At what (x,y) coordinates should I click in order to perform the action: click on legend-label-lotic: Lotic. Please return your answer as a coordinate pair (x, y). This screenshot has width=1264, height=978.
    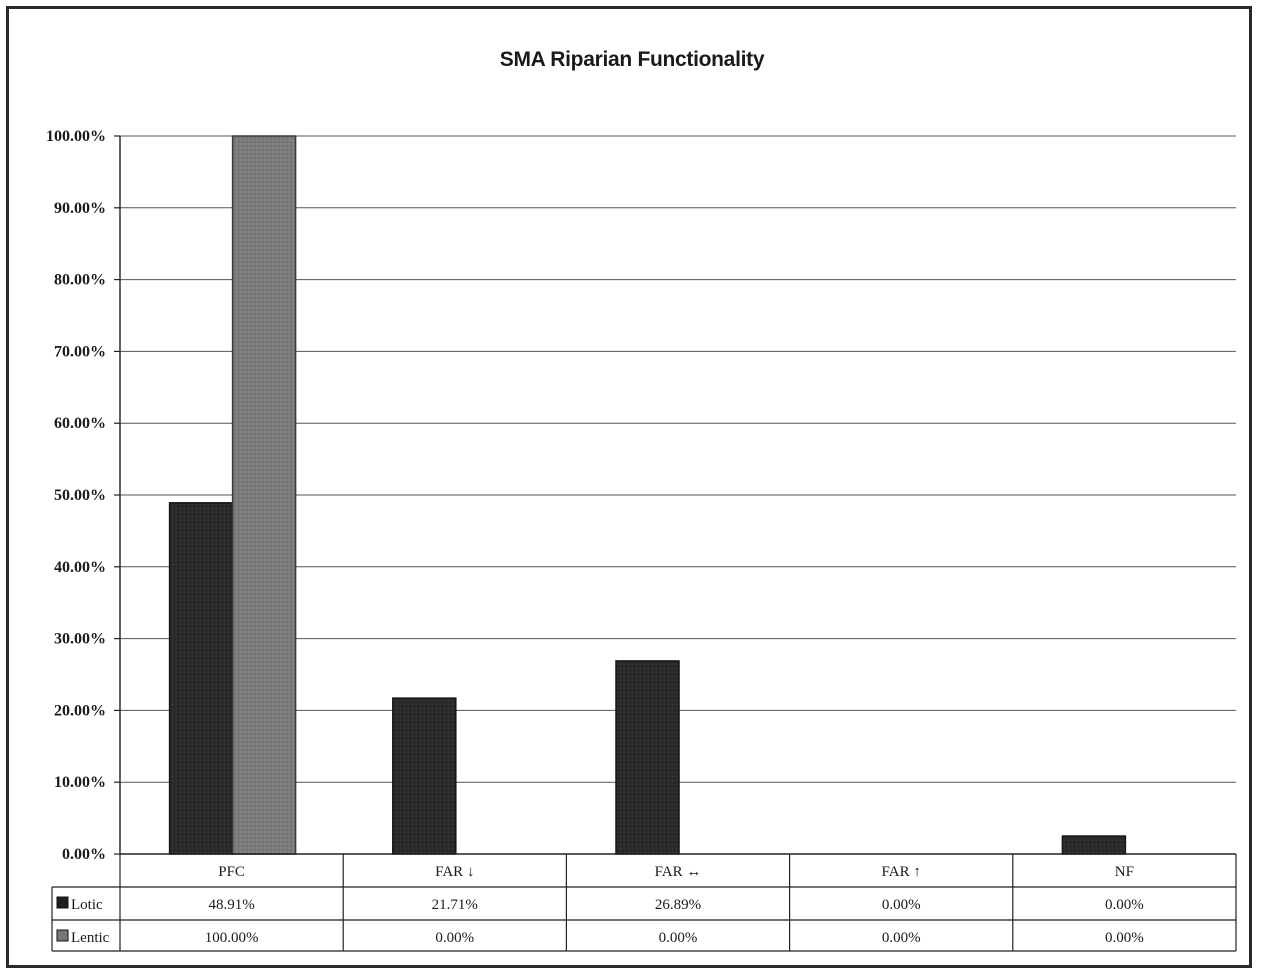
    Looking at the image, I should click on (87, 905).